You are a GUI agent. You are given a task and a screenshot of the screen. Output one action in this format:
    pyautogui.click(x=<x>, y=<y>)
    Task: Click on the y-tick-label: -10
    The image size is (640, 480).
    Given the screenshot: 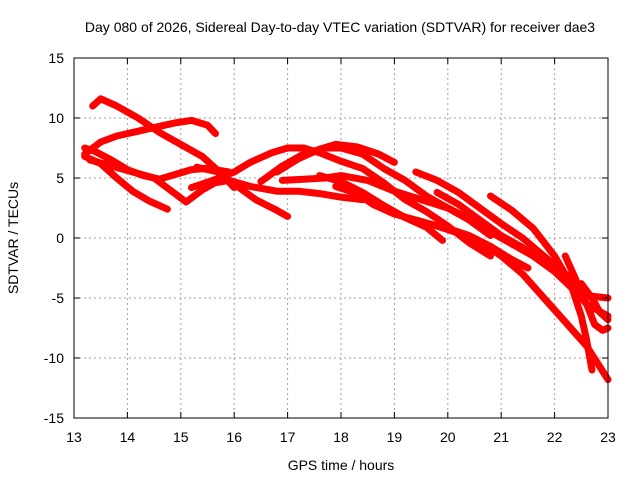 What is the action you would take?
    pyautogui.click(x=54, y=358)
    